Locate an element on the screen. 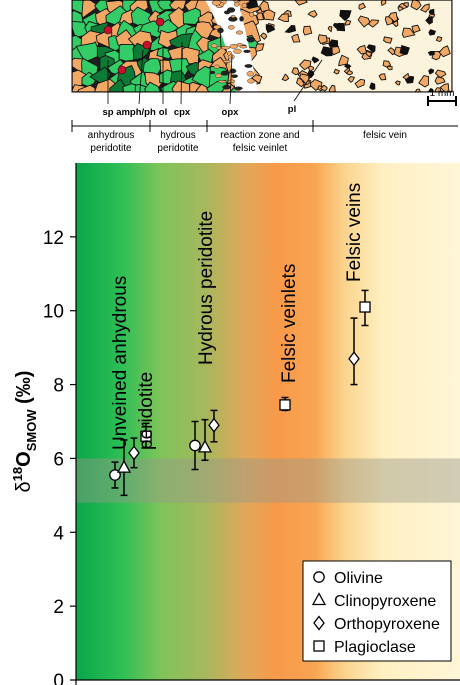 Image resolution: width=460 pixels, height=685 pixels. group-label: Hydrous peridotite is located at coordinates (206, 288).